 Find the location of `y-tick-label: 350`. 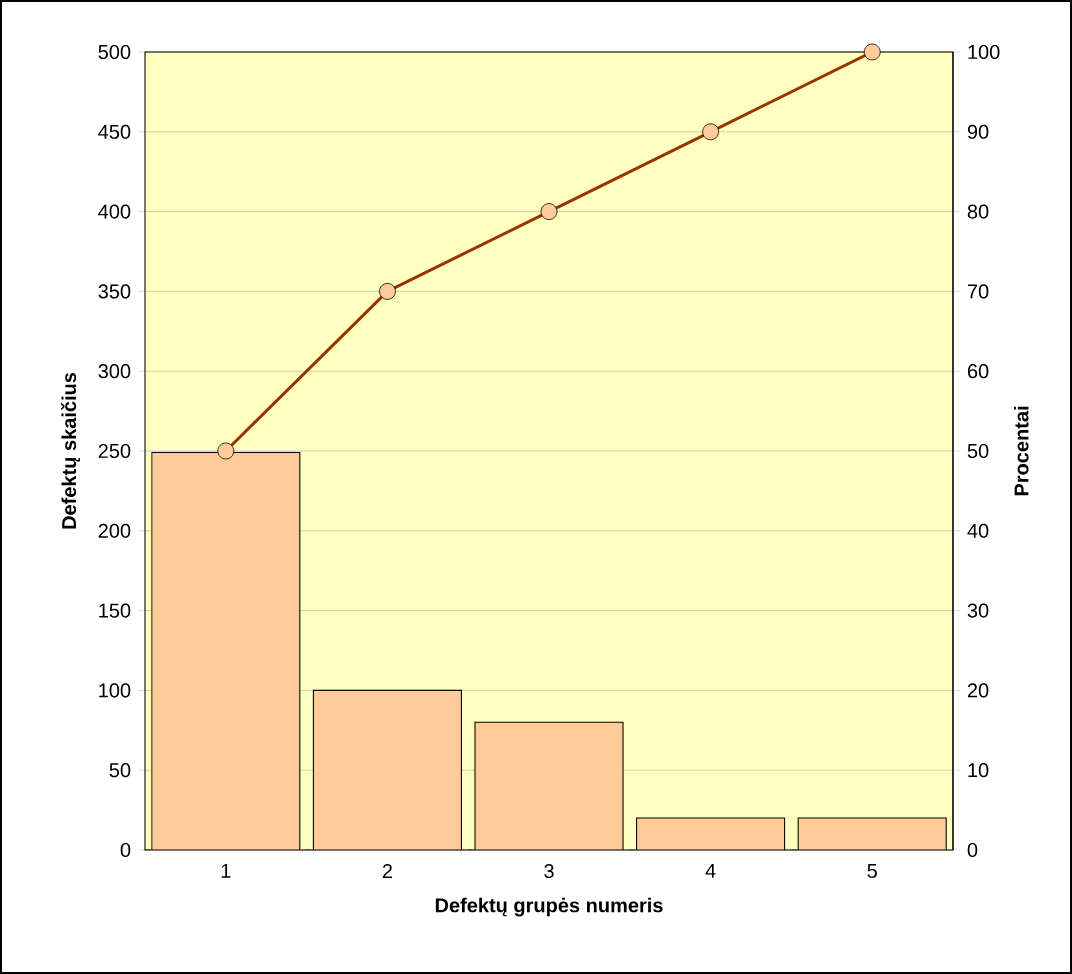

y-tick-label: 350 is located at coordinates (114, 291).